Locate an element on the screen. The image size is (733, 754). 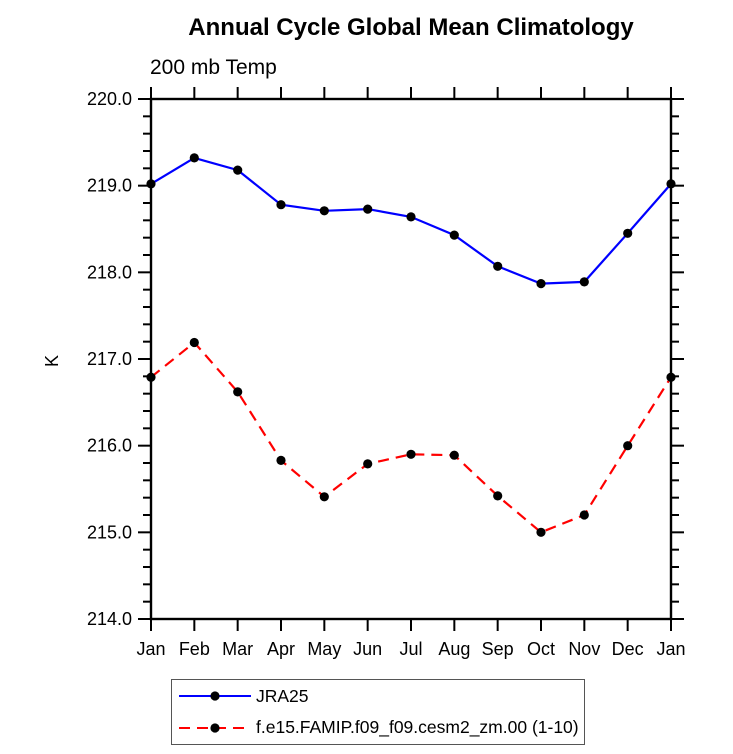
chart-subtitle: 200 mb Temp is located at coordinates (213, 67).